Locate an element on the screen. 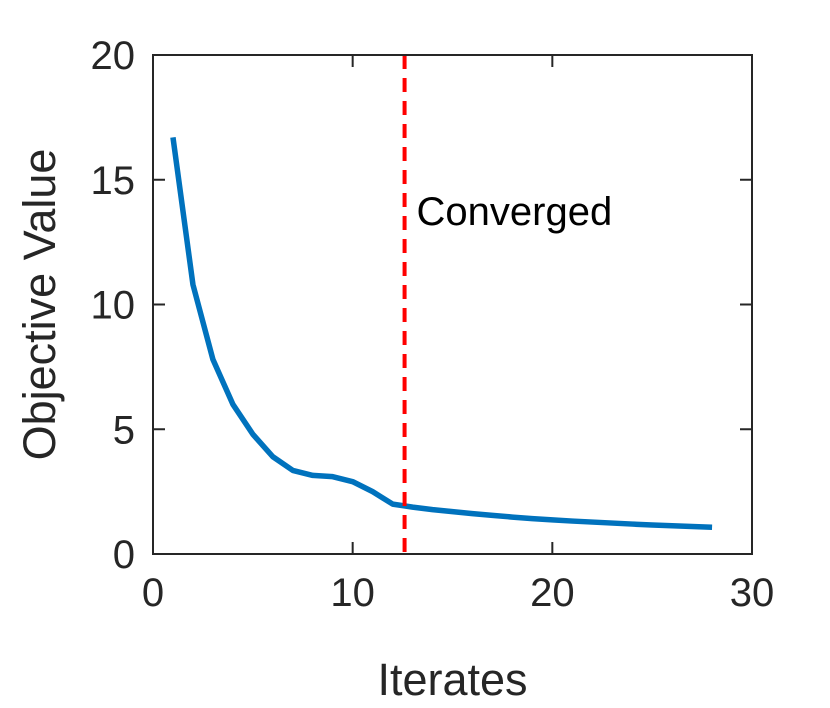 Image resolution: width=830 pixels, height=708 pixels. y-tick-label: 0 is located at coordinates (124, 555).